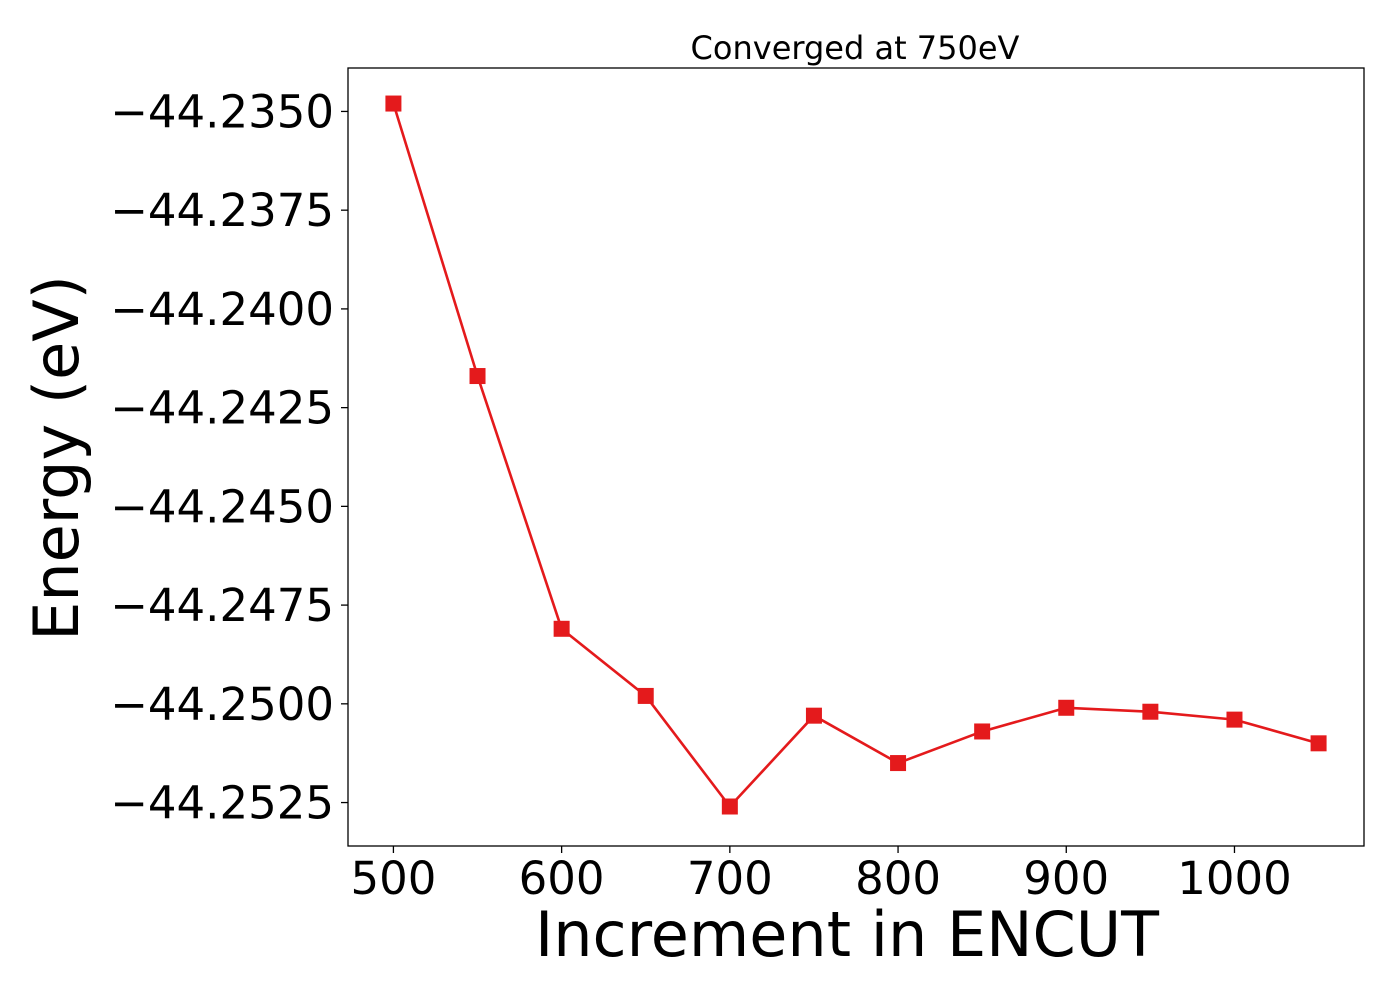 Image resolution: width=1400 pixels, height=1000 pixels. I want to click on y-tick-label: −44.2425, so click(222, 408).